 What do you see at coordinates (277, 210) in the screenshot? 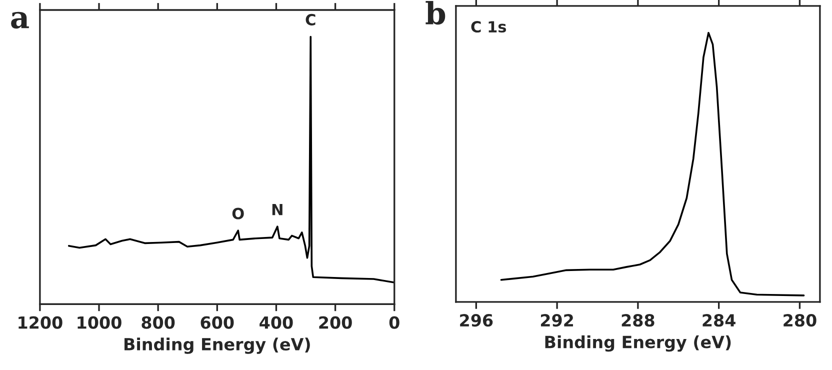
I see `annotation: N` at bounding box center [277, 210].